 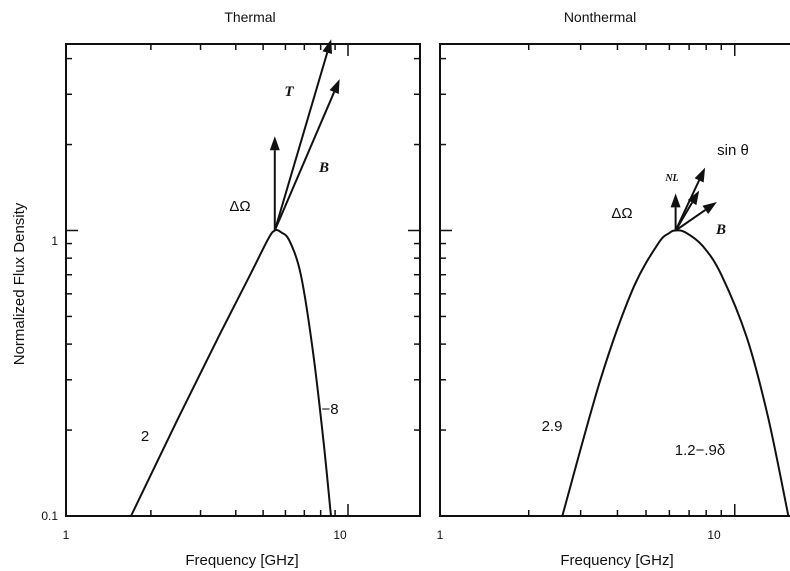 What do you see at coordinates (671, 178) in the screenshot?
I see `arrow-label-nl: NL` at bounding box center [671, 178].